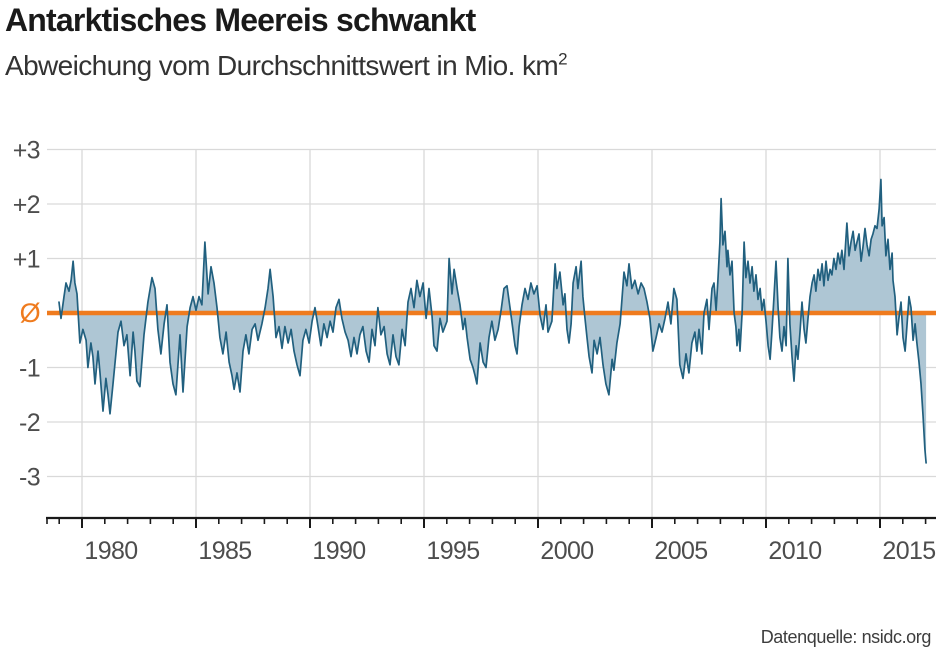 This screenshot has height=664, width=942. Describe the element at coordinates (794, 551) in the screenshot. I see `x-tick-label: 2010` at that location.